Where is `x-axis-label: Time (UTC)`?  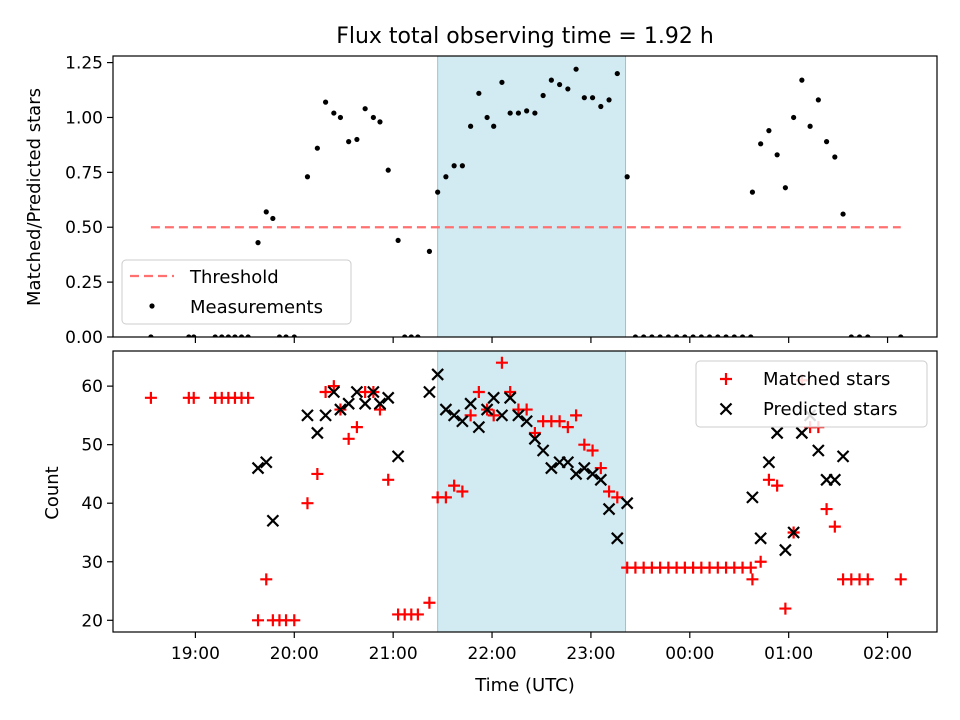
x-axis-label: Time (UTC) is located at coordinates (524, 685).